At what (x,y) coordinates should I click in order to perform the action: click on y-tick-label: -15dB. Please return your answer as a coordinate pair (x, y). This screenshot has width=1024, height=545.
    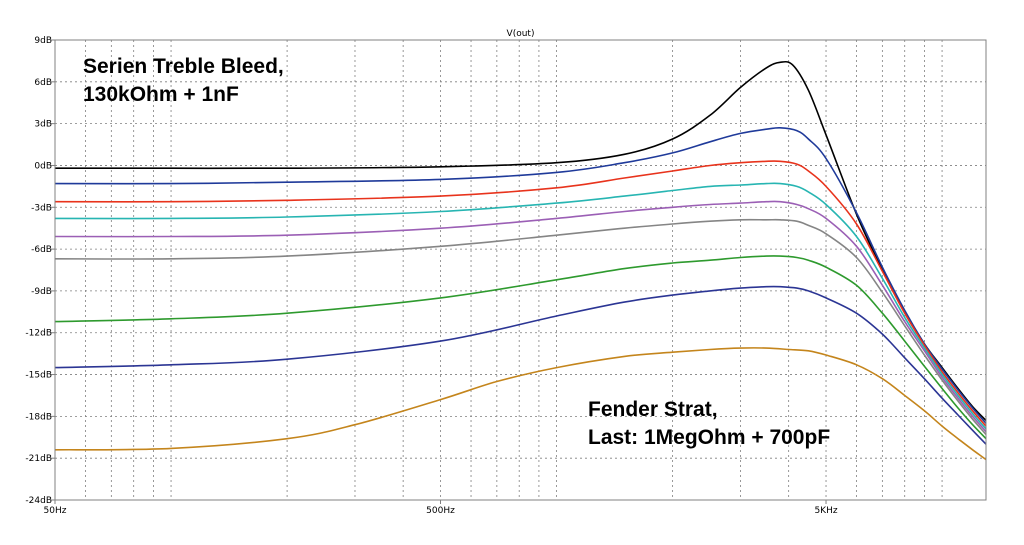
    Looking at the image, I should click on (38, 376).